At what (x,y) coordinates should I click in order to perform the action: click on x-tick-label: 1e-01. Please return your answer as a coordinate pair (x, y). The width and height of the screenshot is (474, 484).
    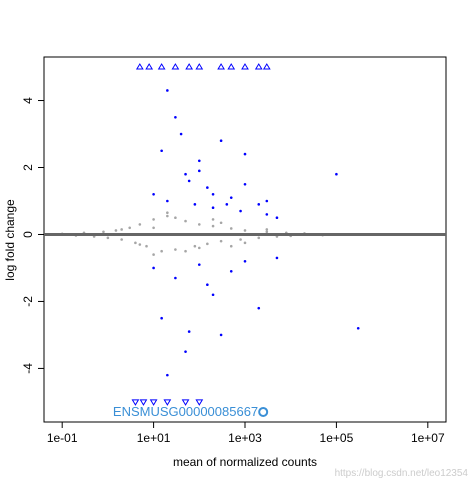
    Looking at the image, I should click on (62, 438).